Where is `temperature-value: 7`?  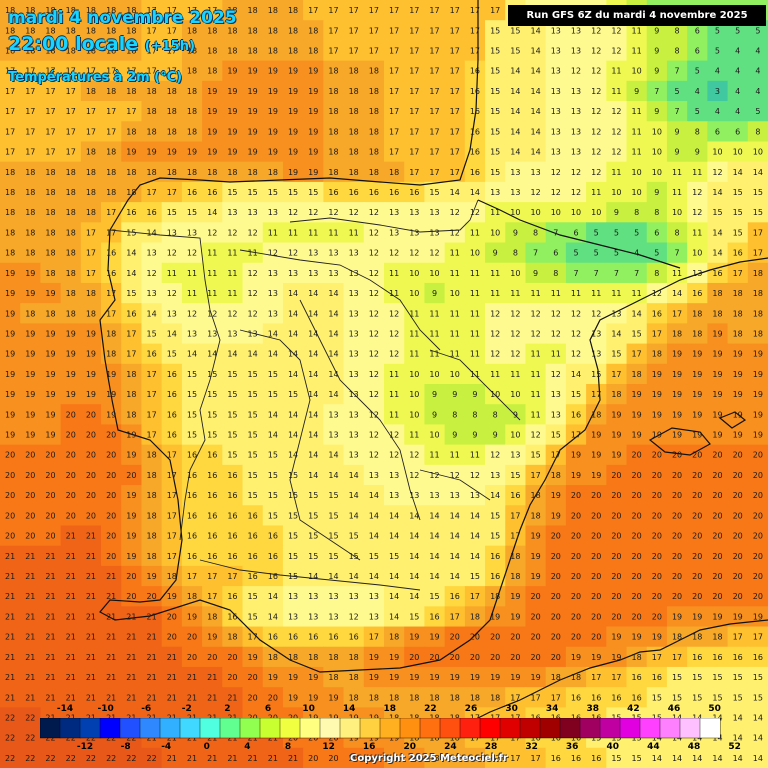 temperature-value: 7 is located at coordinates (555, 232).